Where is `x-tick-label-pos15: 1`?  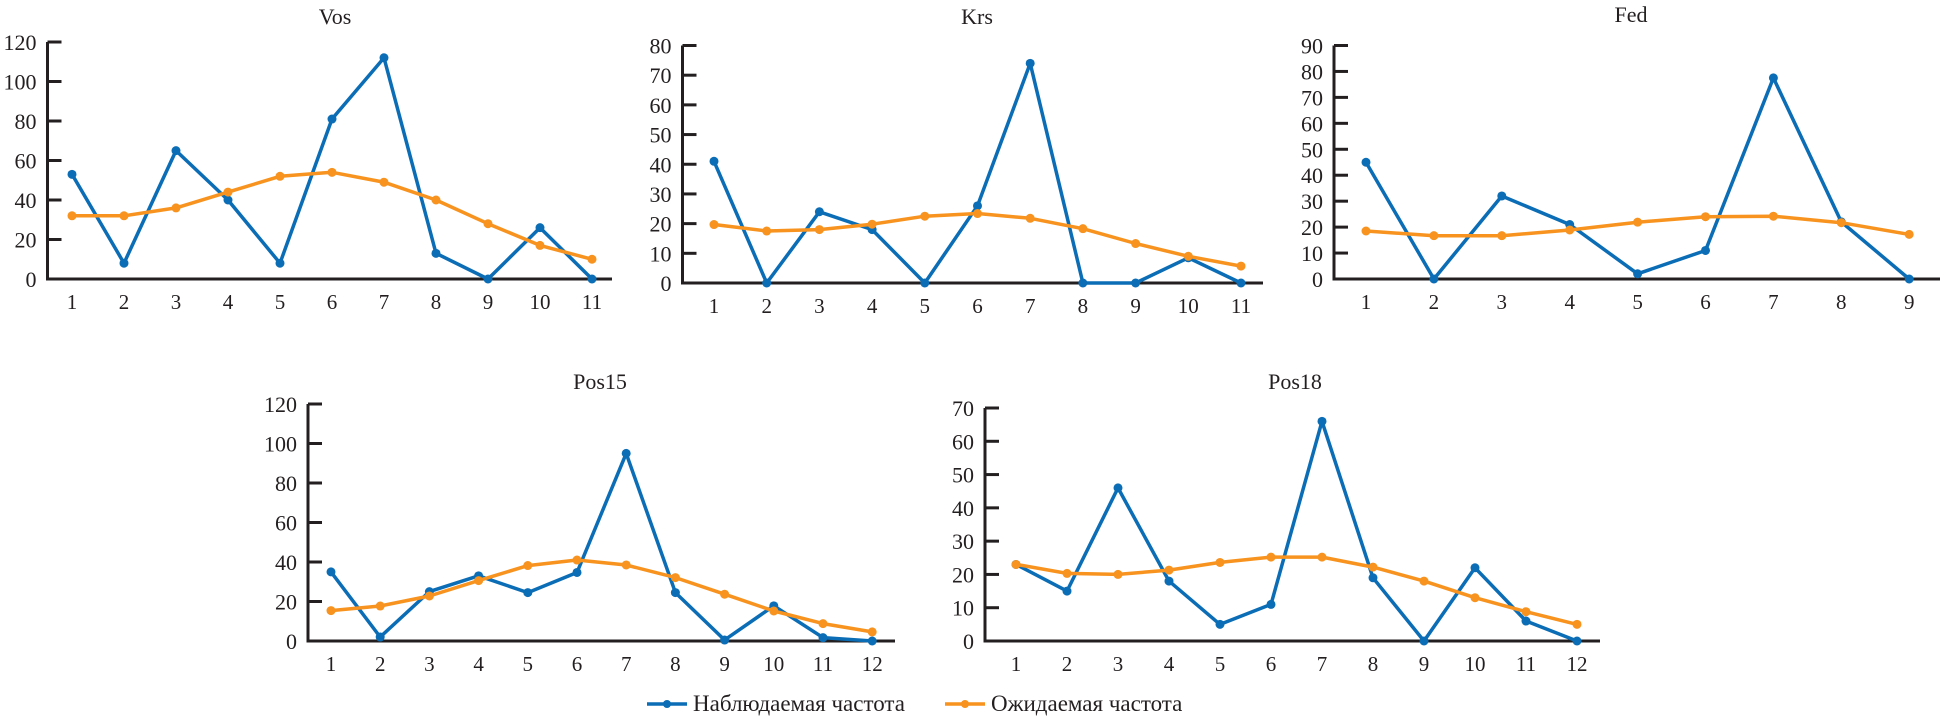
x-tick-label-pos15: 1 is located at coordinates (331, 664).